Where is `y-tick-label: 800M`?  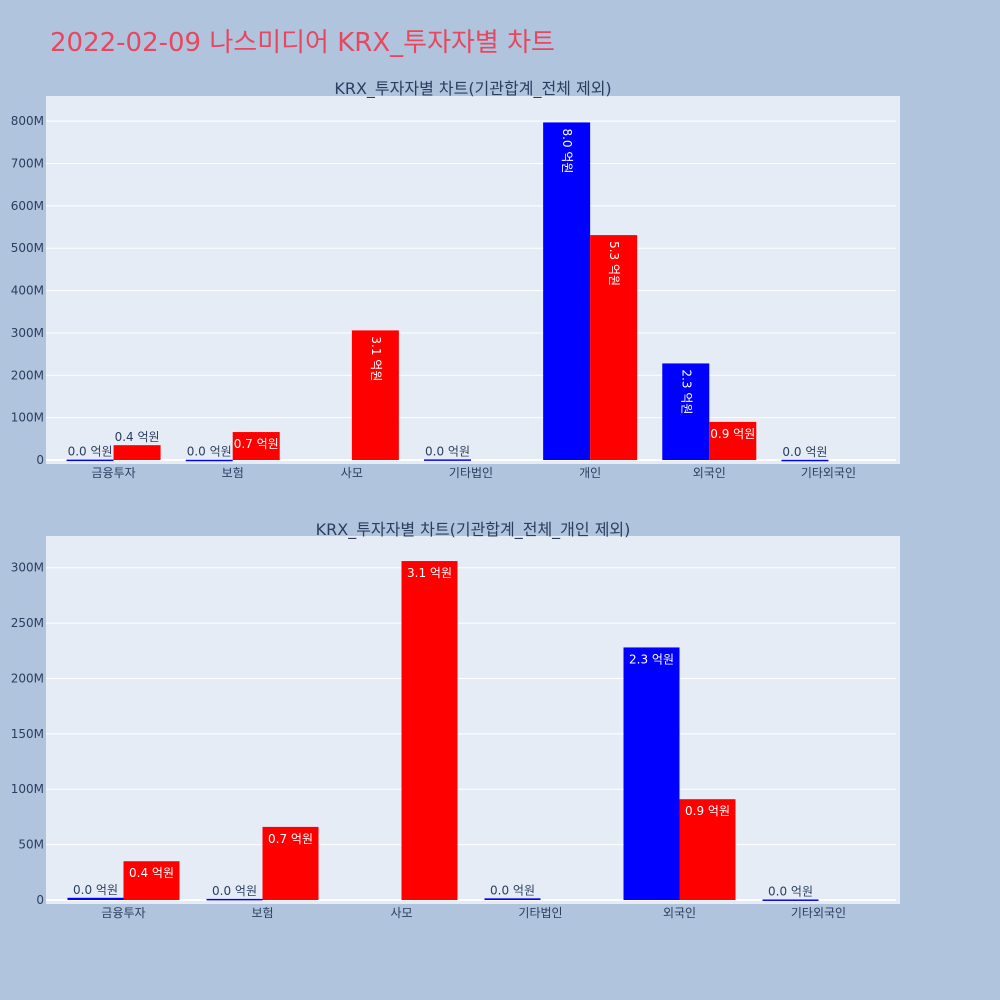
y-tick-label: 800M is located at coordinates (27, 121).